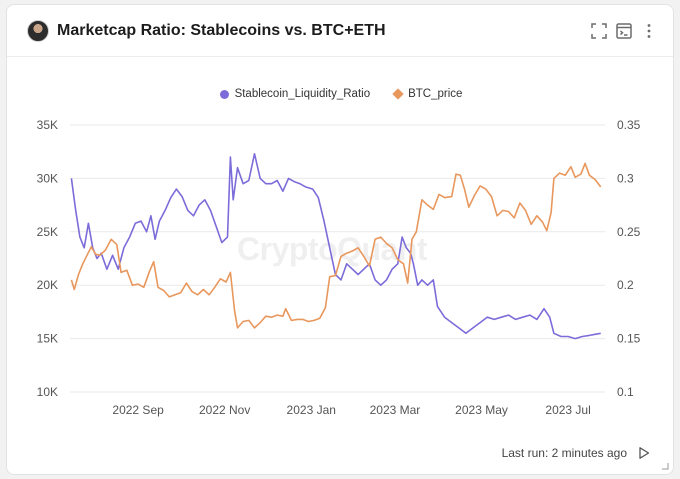 This screenshot has width=680, height=479. Describe the element at coordinates (625, 178) in the screenshot. I see `y-right-tick-label: 0.3` at that location.